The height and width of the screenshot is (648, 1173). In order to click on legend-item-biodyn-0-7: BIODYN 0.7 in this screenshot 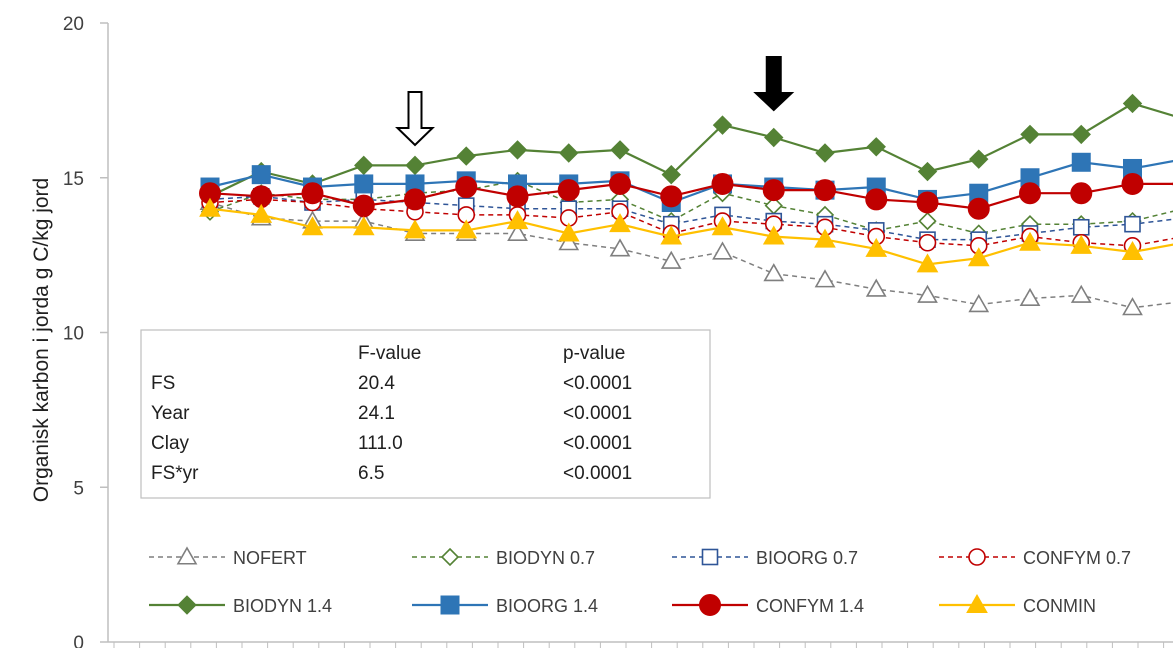, I will do `click(503, 557)`.